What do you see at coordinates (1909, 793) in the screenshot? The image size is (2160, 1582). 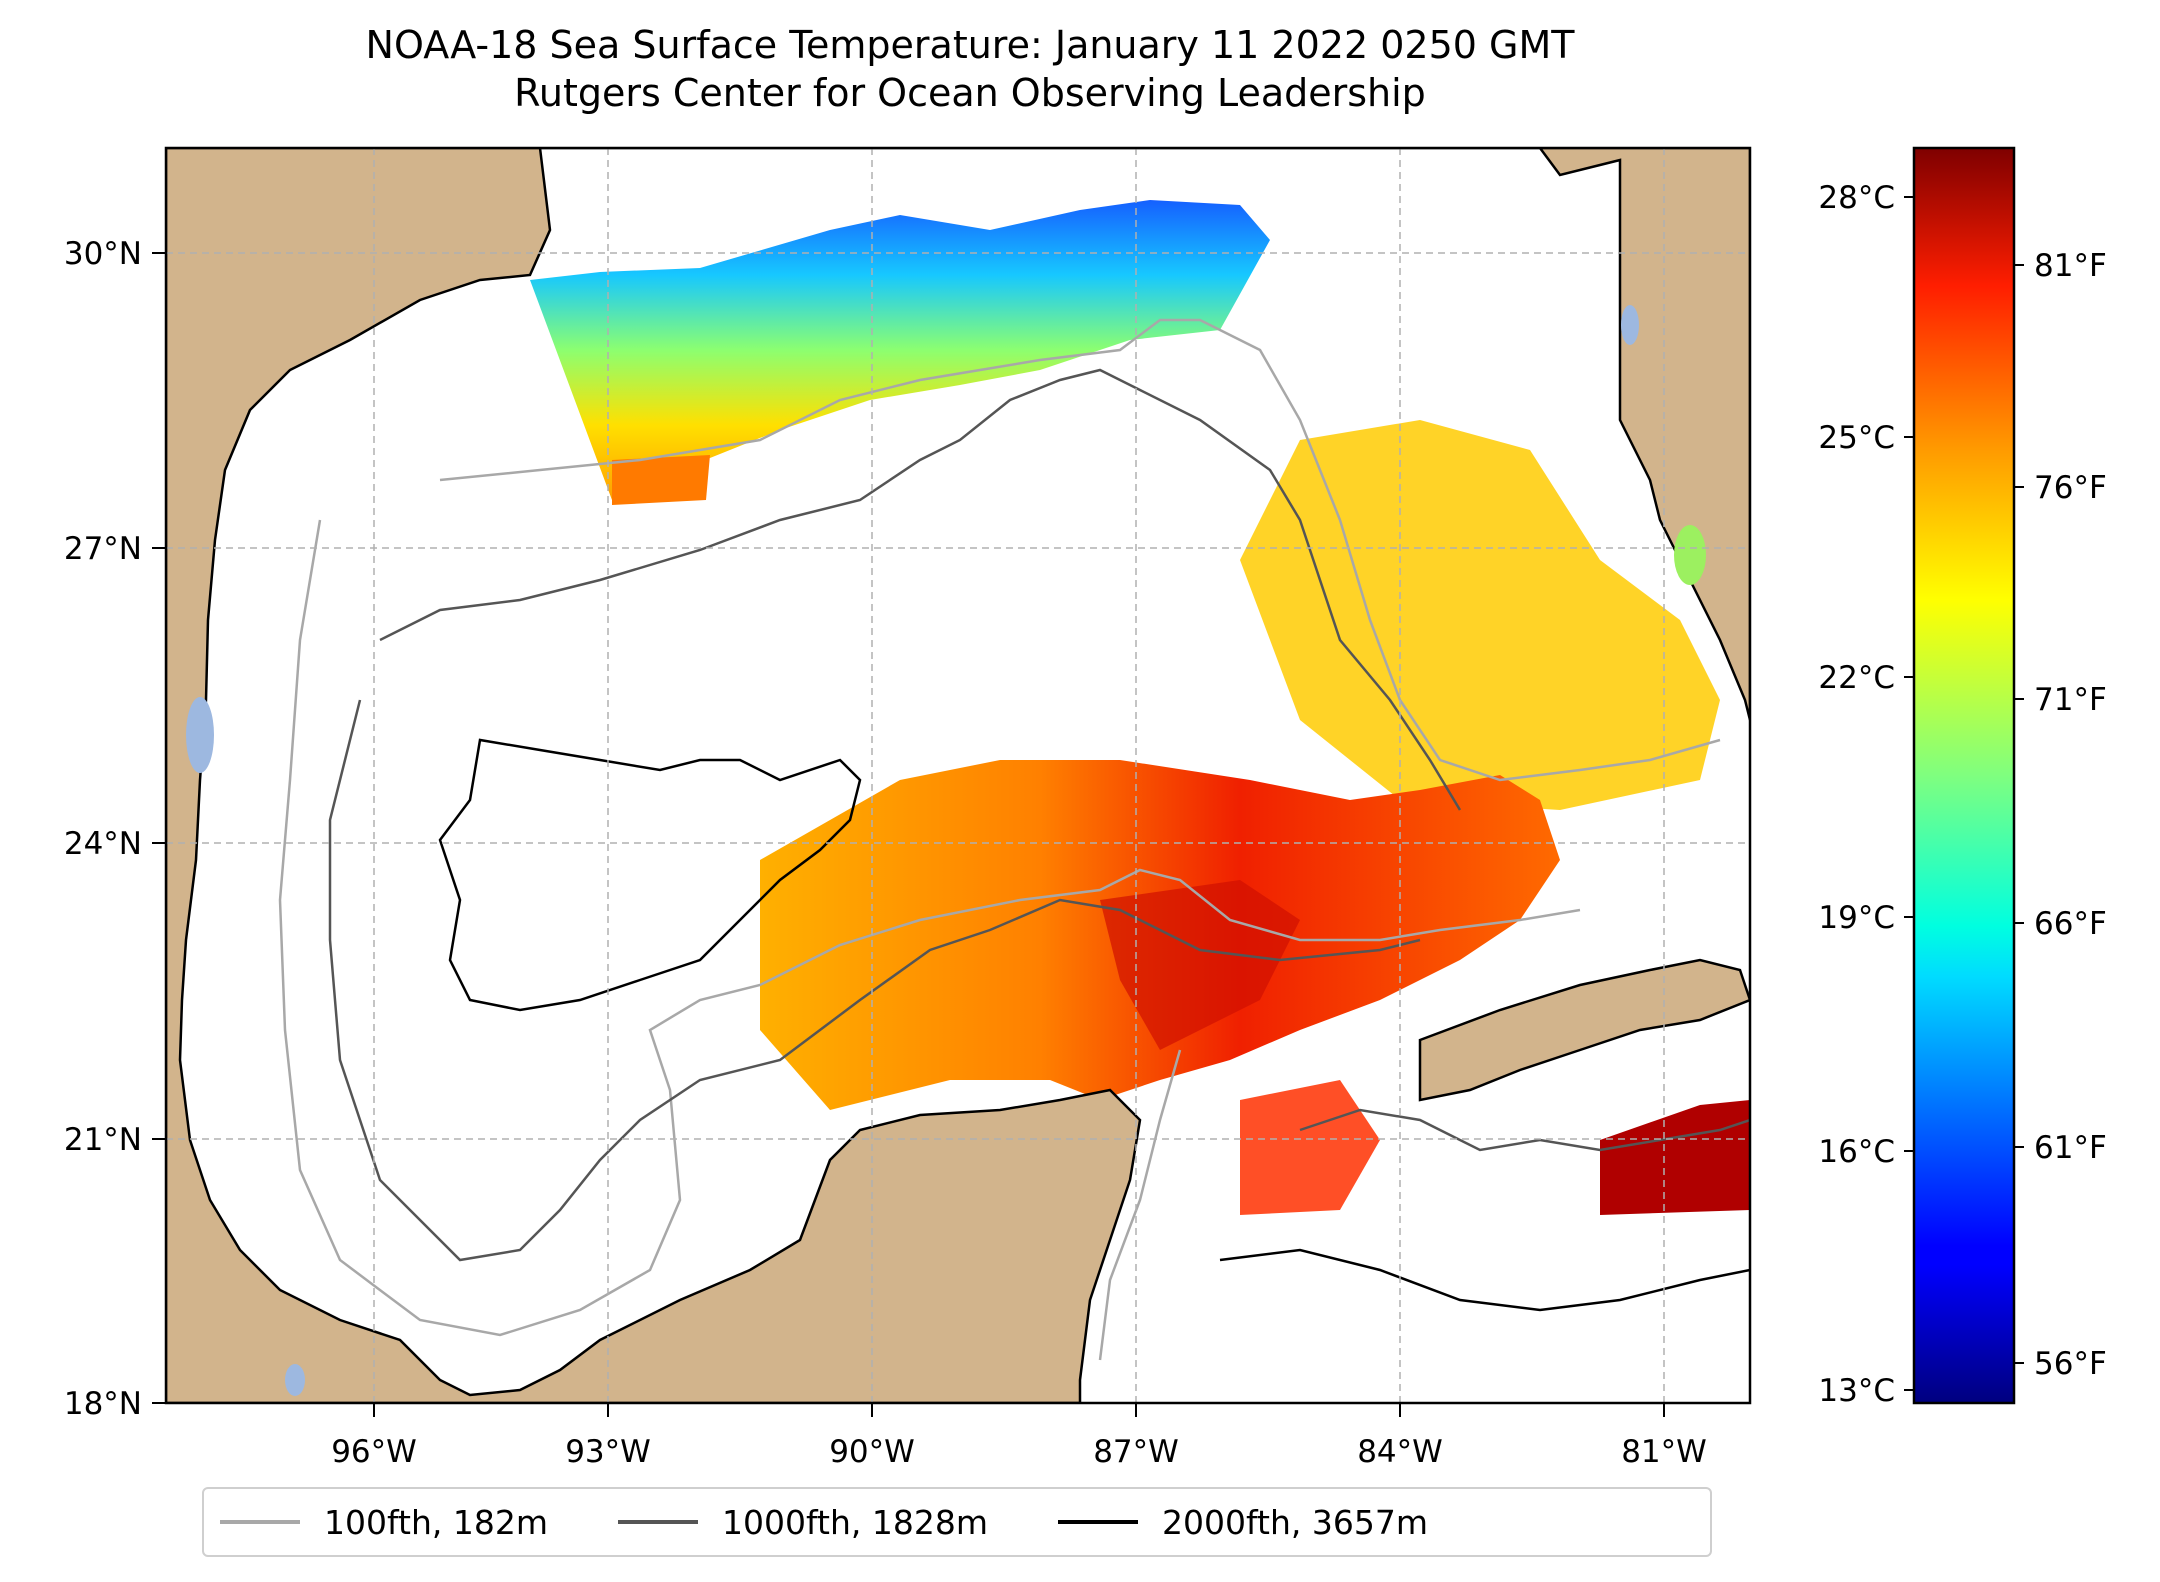 I see `colorbar-celsius-ticks` at bounding box center [1909, 793].